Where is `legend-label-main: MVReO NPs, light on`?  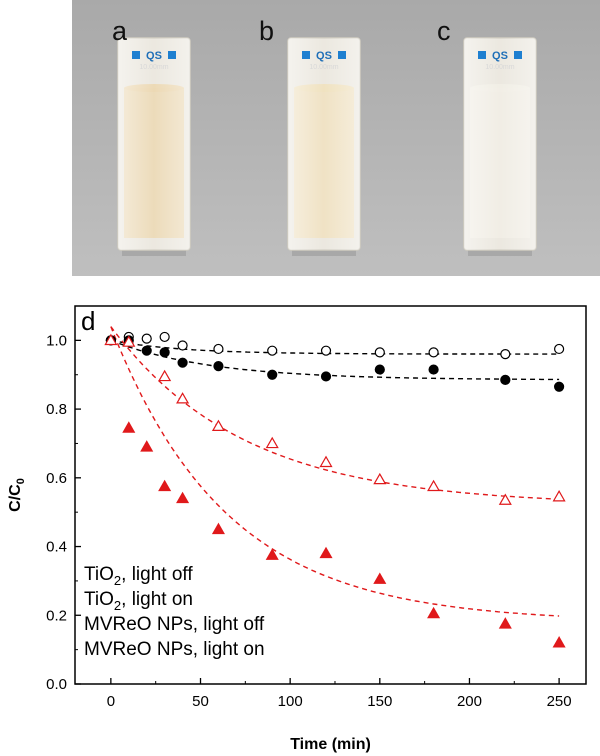
legend-label-main: MVReO NPs, light on is located at coordinates (174, 649).